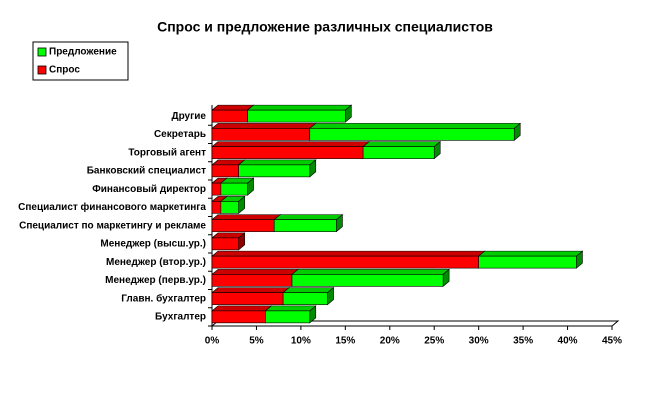 This screenshot has height=405, width=651. I want to click on x-tick-label: 10%, so click(301, 341).